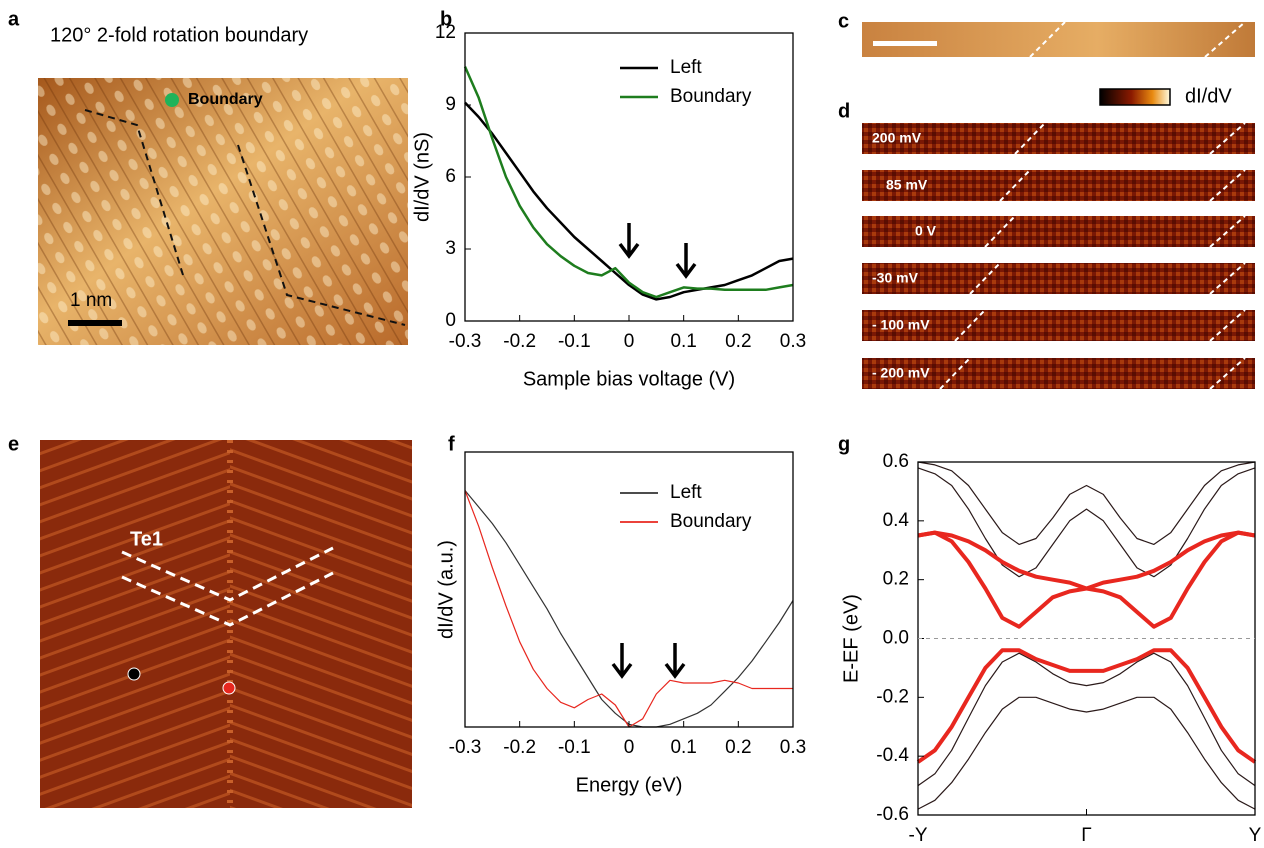 This screenshot has height=848, width=1264. I want to click on map-label: 0 V, so click(926, 231).